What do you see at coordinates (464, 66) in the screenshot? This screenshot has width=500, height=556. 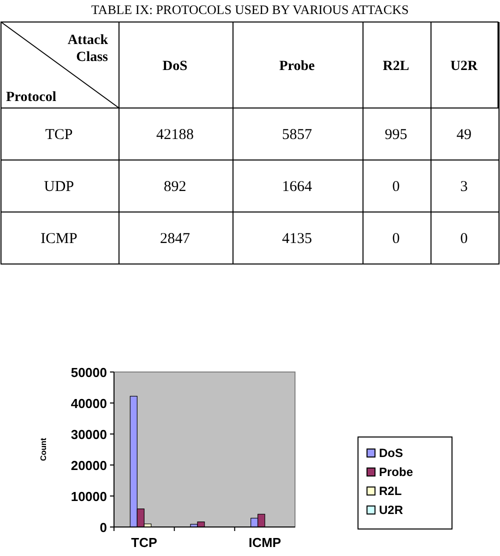 I see `x-tick-label: U2R` at bounding box center [464, 66].